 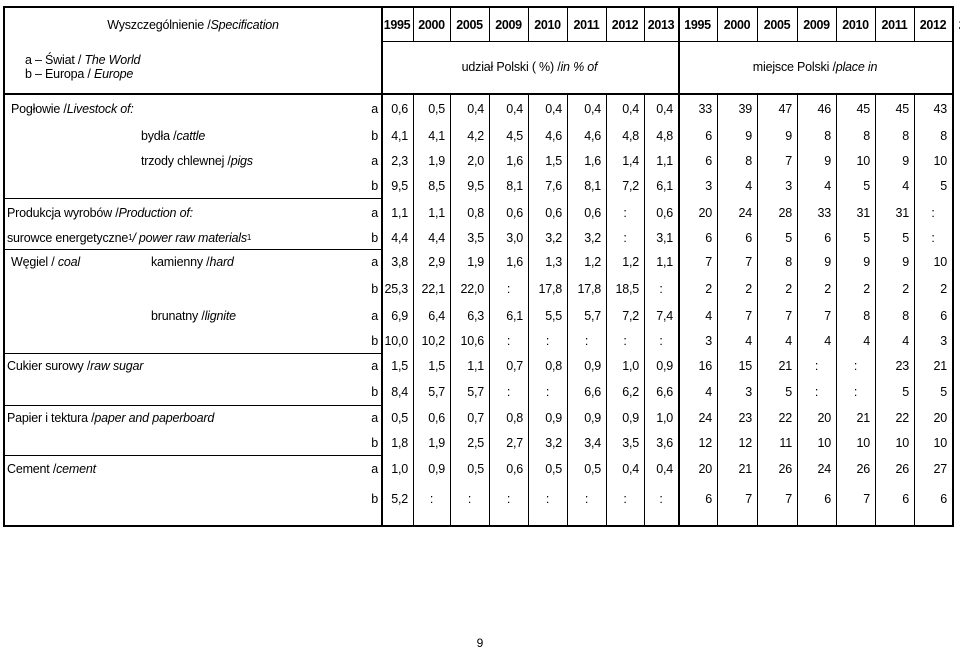 What do you see at coordinates (399, 442) in the screenshot?
I see `share-value: 1,8` at bounding box center [399, 442].